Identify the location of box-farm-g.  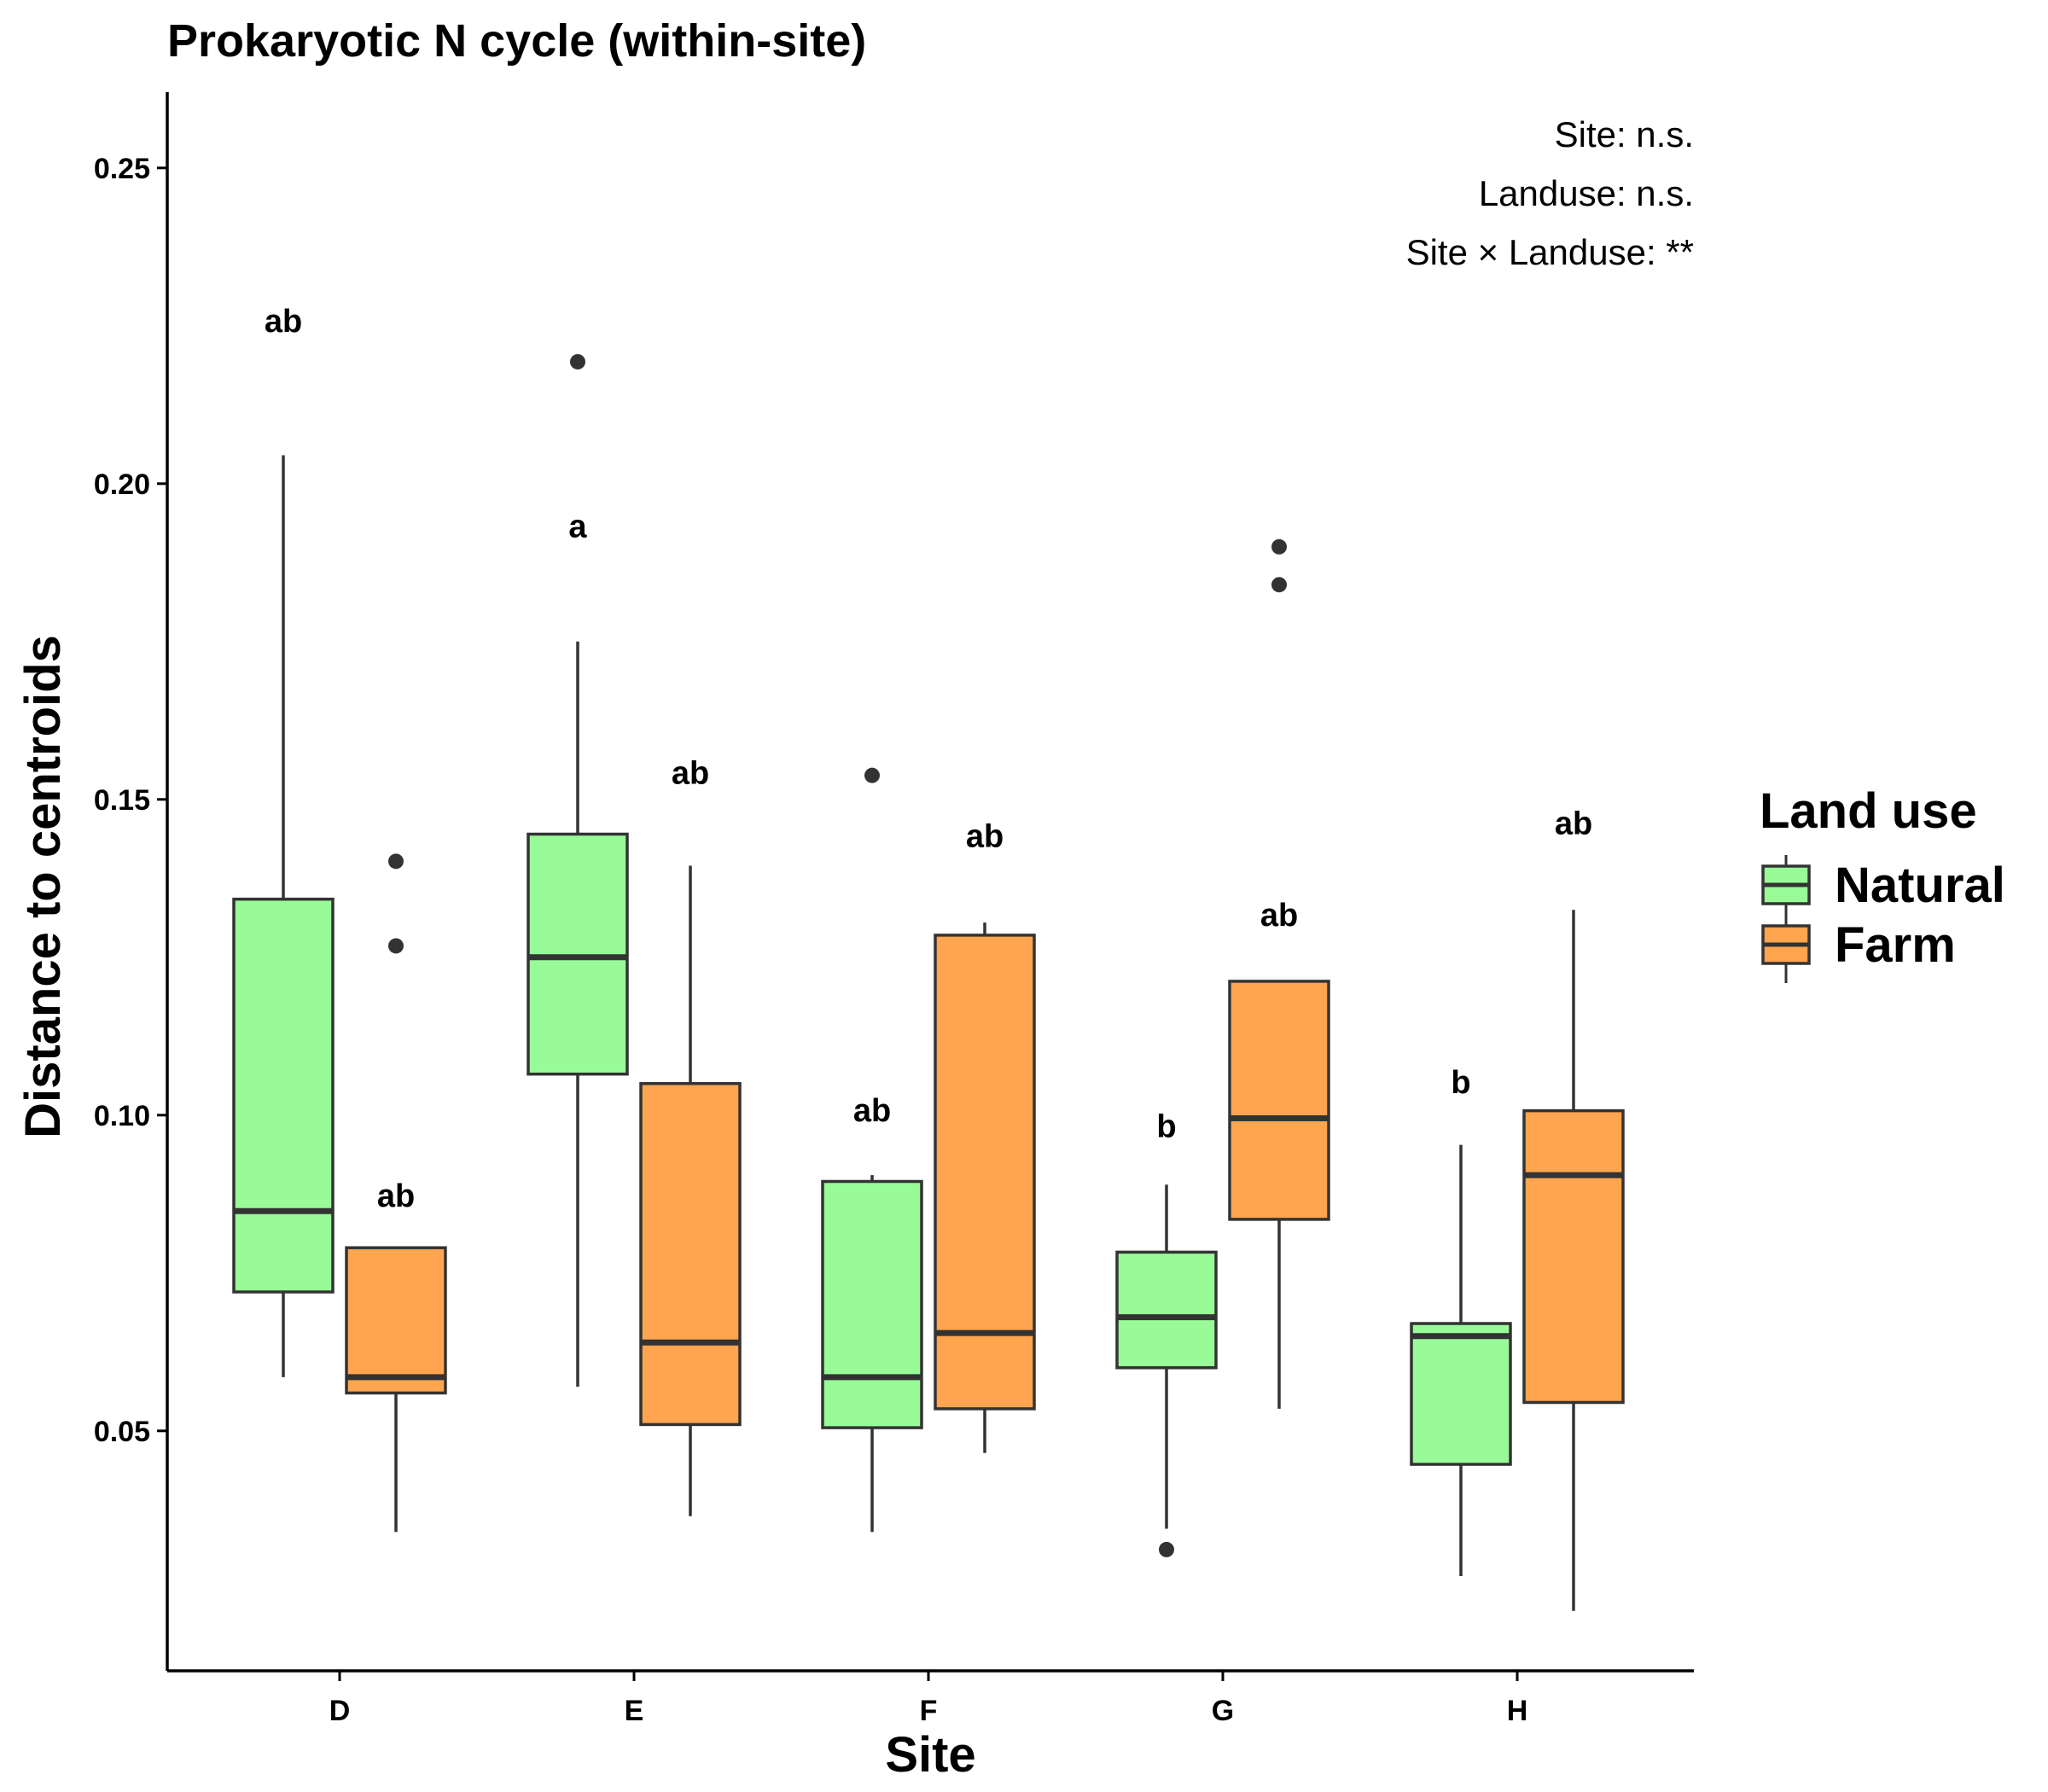
(1279, 974).